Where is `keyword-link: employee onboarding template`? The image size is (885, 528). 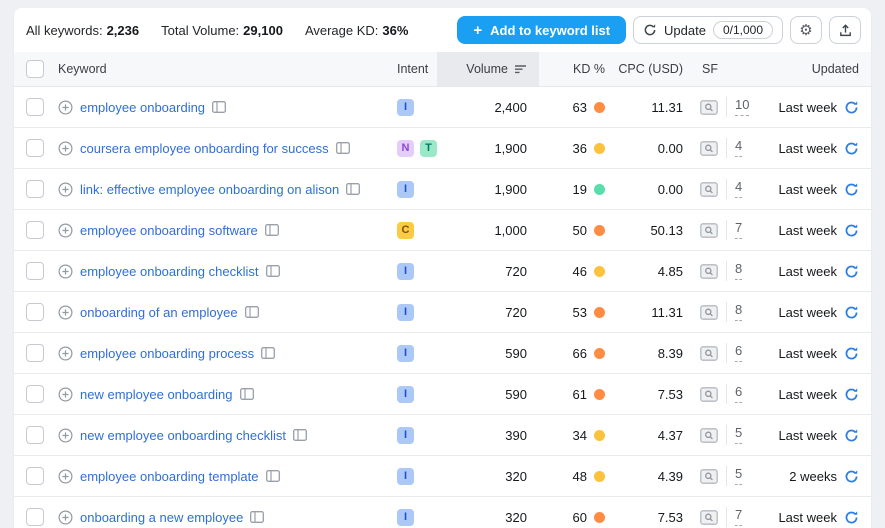
keyword-link: employee onboarding template is located at coordinates (169, 476).